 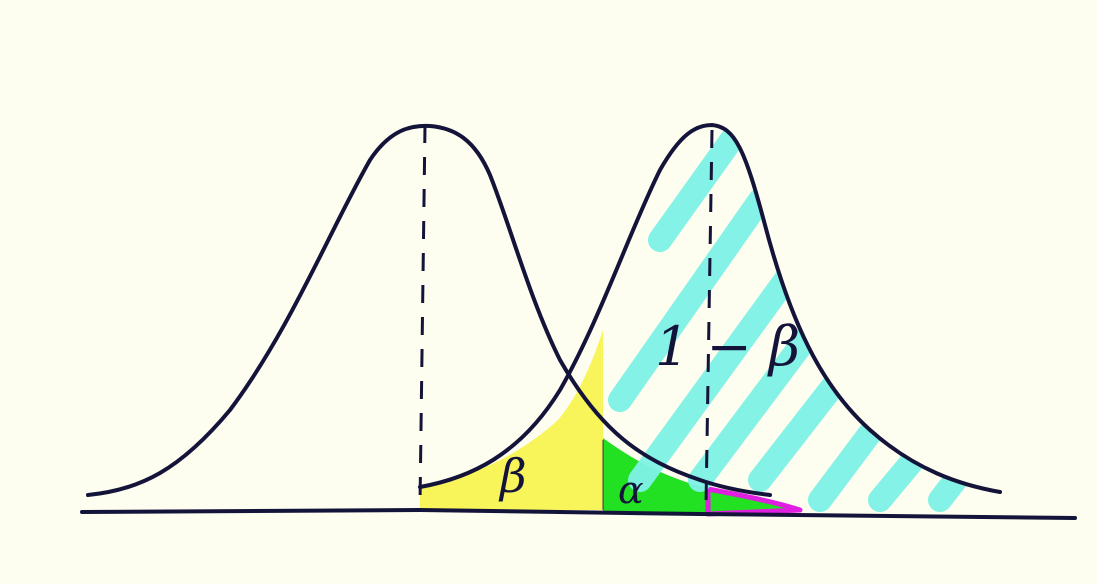 I want to click on power-label: 1 − β, so click(x=727, y=346).